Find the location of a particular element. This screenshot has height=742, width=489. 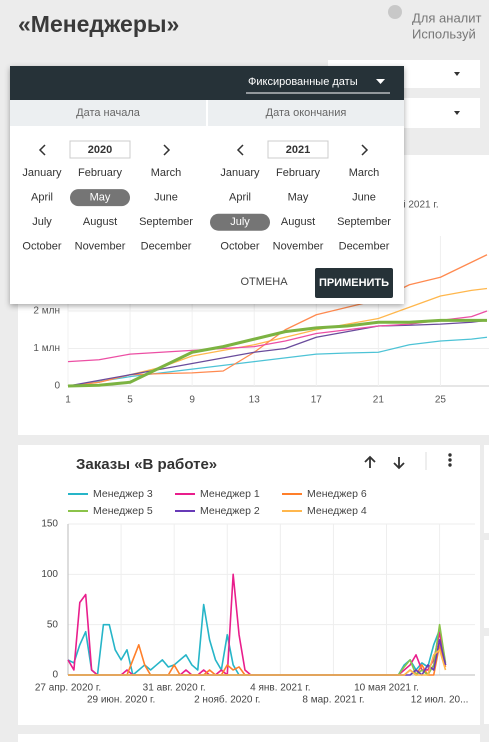

tab-label: Дата окончания is located at coordinates (306, 113).